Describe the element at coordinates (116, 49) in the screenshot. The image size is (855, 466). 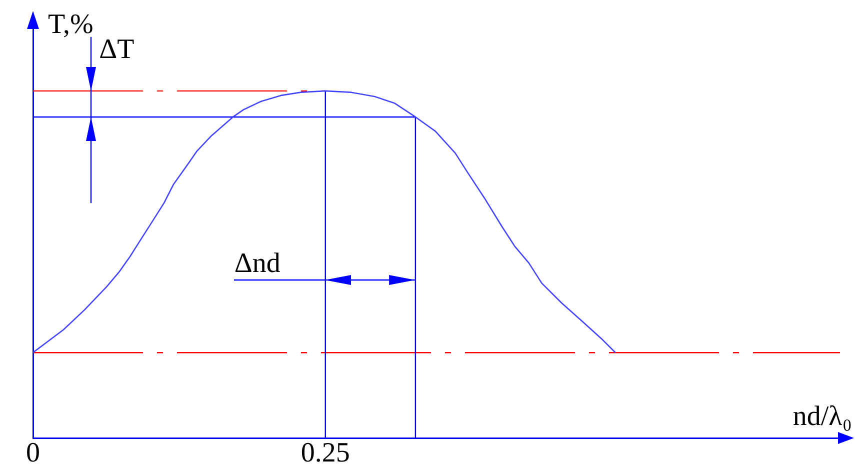
I see `text: ΔT` at that location.